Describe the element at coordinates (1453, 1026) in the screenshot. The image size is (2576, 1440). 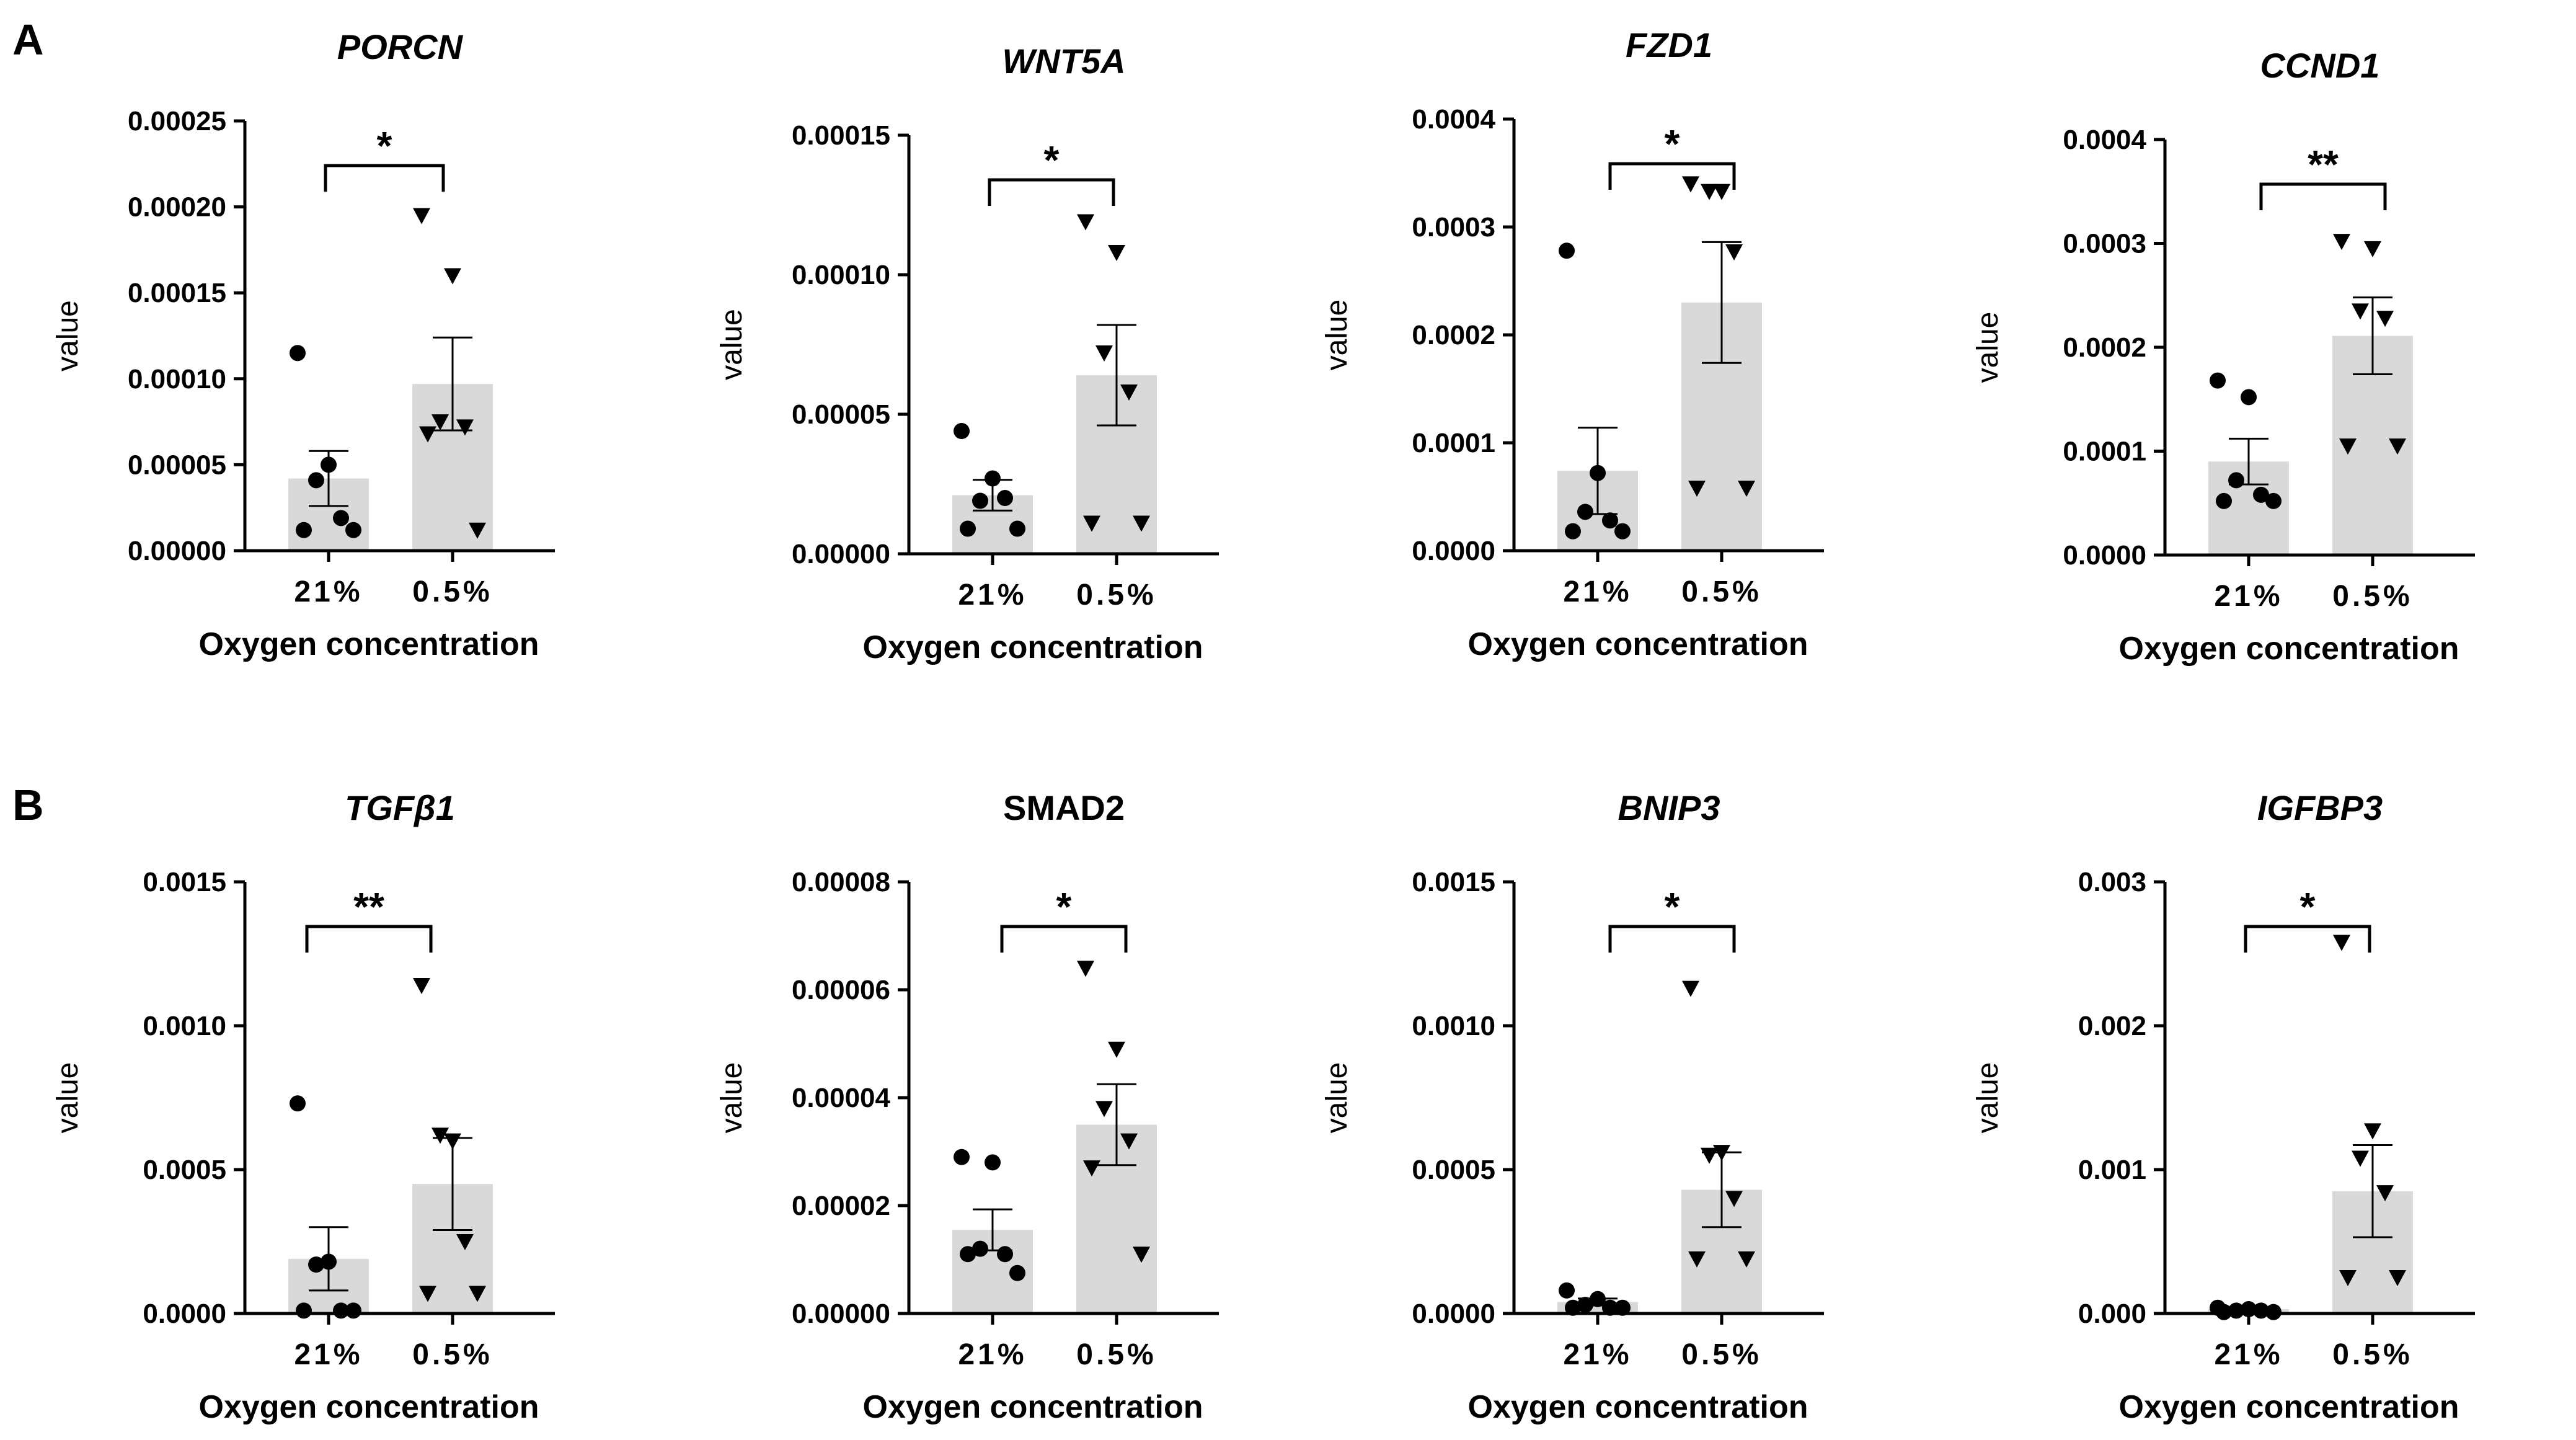
I see `y-tick-label: 0.0010` at that location.